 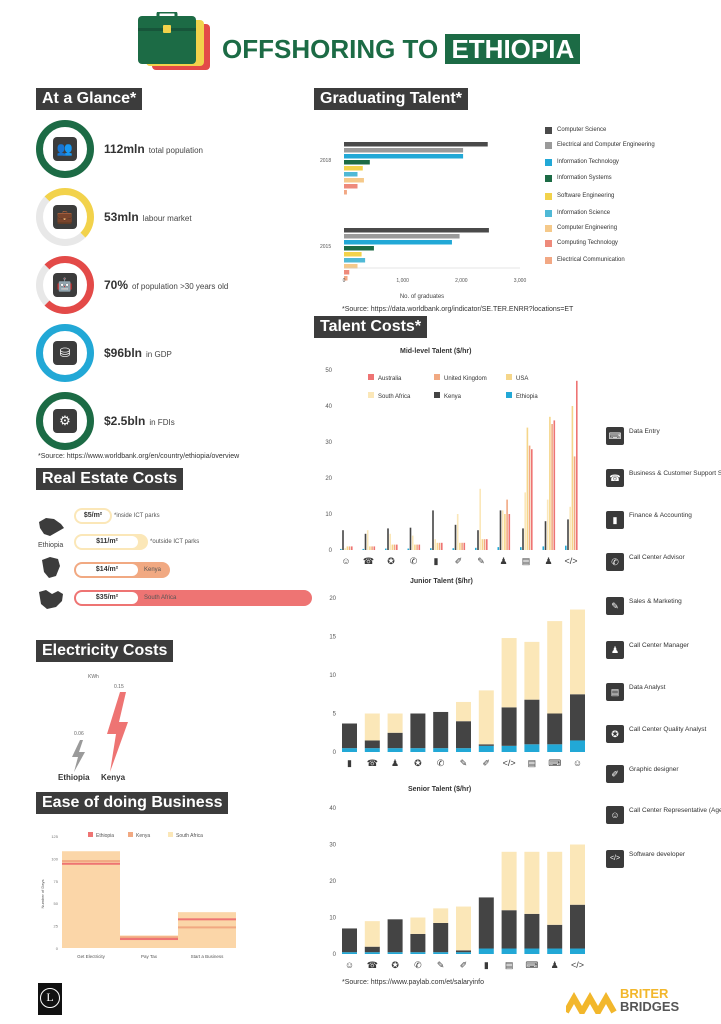 What do you see at coordinates (615, 562) in the screenshot?
I see `advisor-icon: ✆` at bounding box center [615, 562].